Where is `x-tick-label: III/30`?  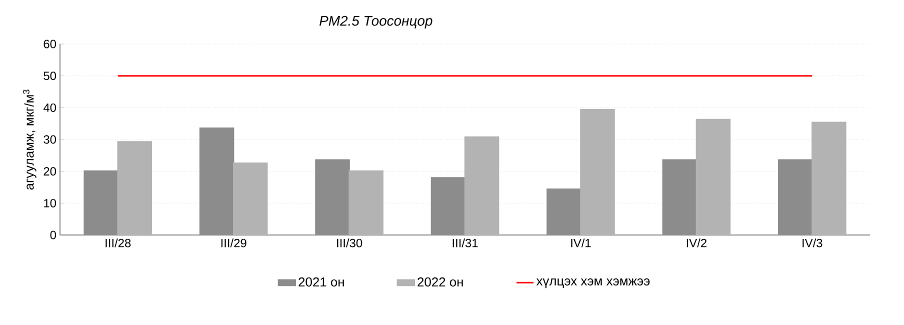
x-tick-label: III/30 is located at coordinates (349, 243).